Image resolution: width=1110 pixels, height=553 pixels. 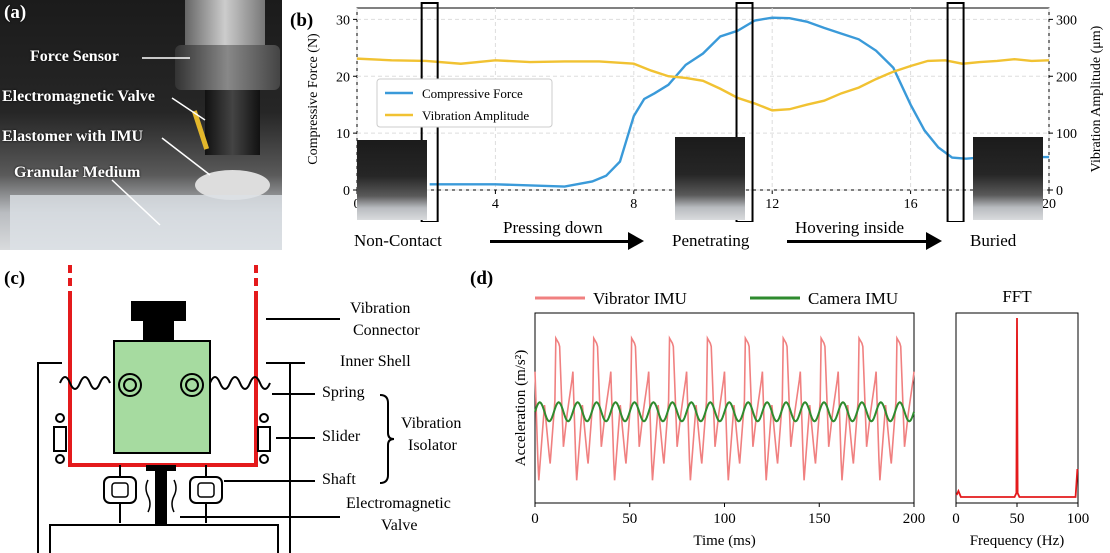 What do you see at coordinates (343, 134) in the screenshot?
I see `y-tick-label: 10` at bounding box center [343, 134].